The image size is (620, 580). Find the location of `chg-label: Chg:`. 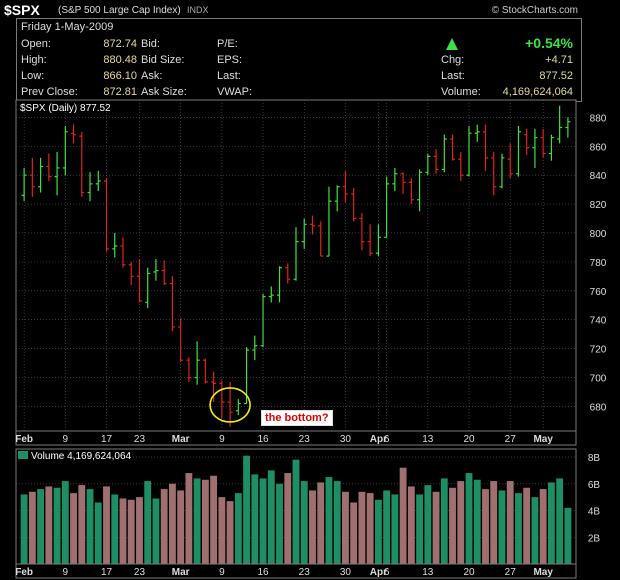

chg-label: Chg: is located at coordinates (453, 60).